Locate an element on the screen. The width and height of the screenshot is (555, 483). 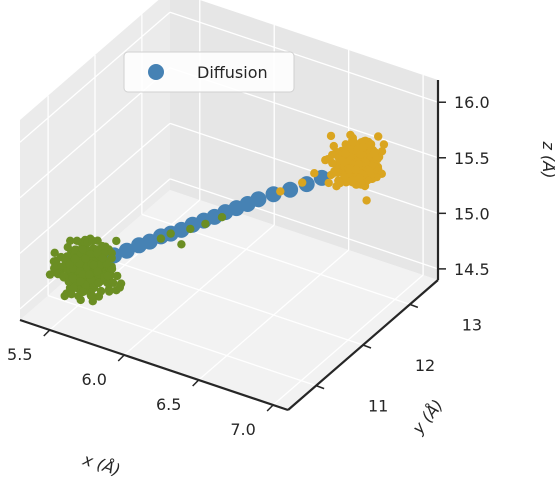
x-tick-label: 5.5 is located at coordinates (19, 354).